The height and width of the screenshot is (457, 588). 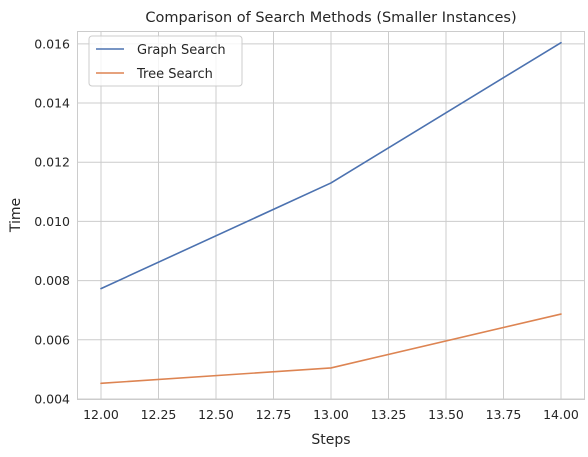 I want to click on y-tick-label: 0.016, so click(x=52, y=43).